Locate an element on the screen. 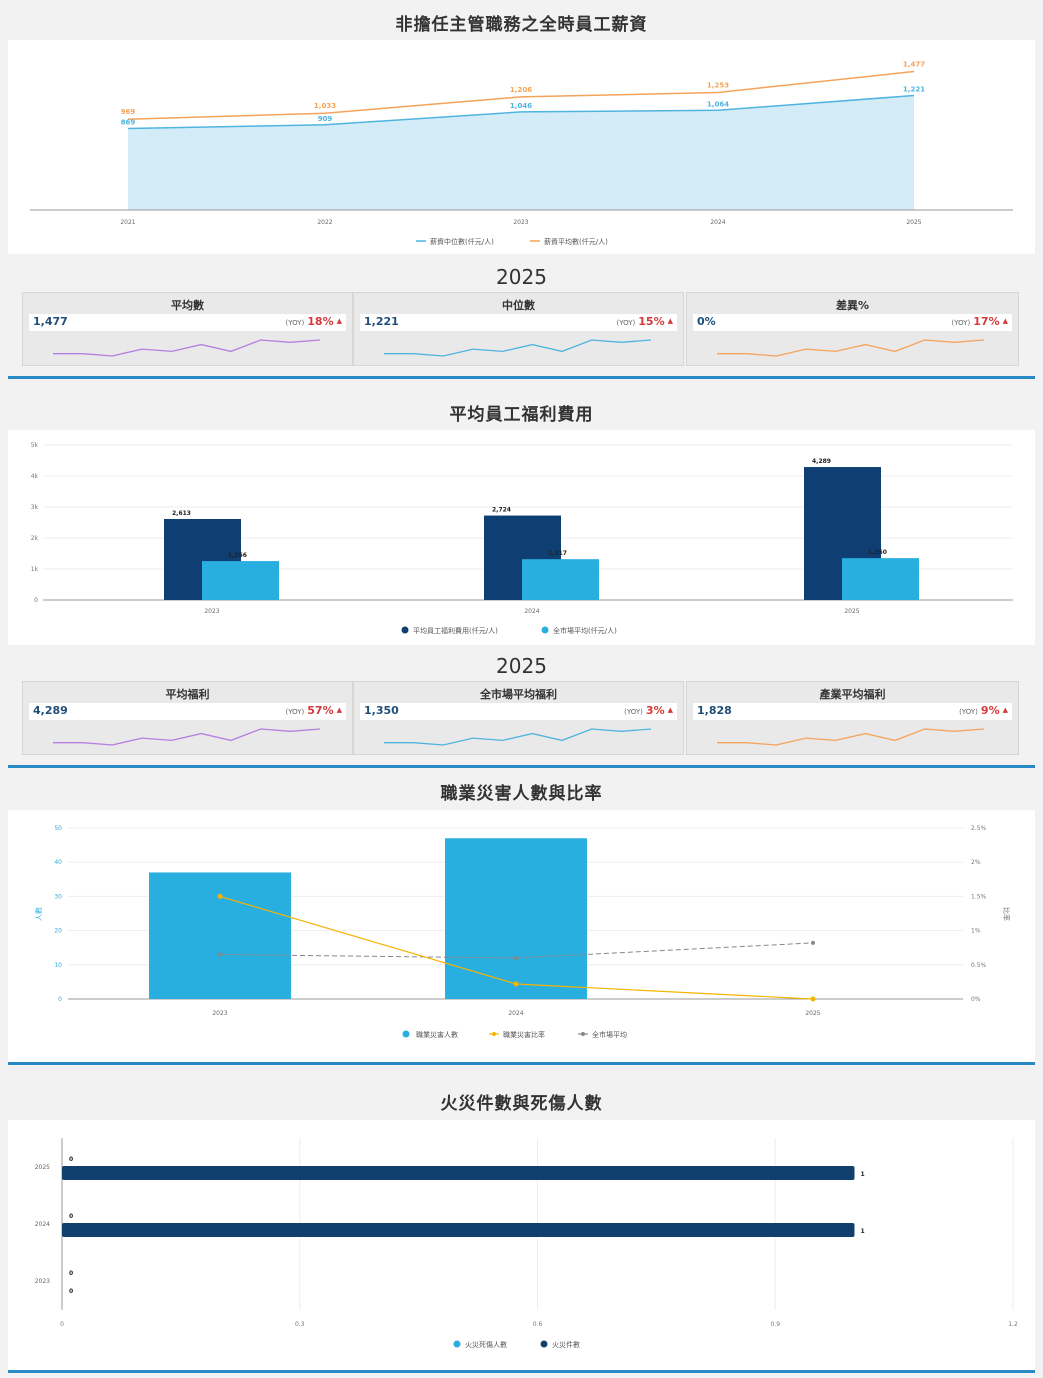  y-tick-label: 2024 is located at coordinates (42, 1224).